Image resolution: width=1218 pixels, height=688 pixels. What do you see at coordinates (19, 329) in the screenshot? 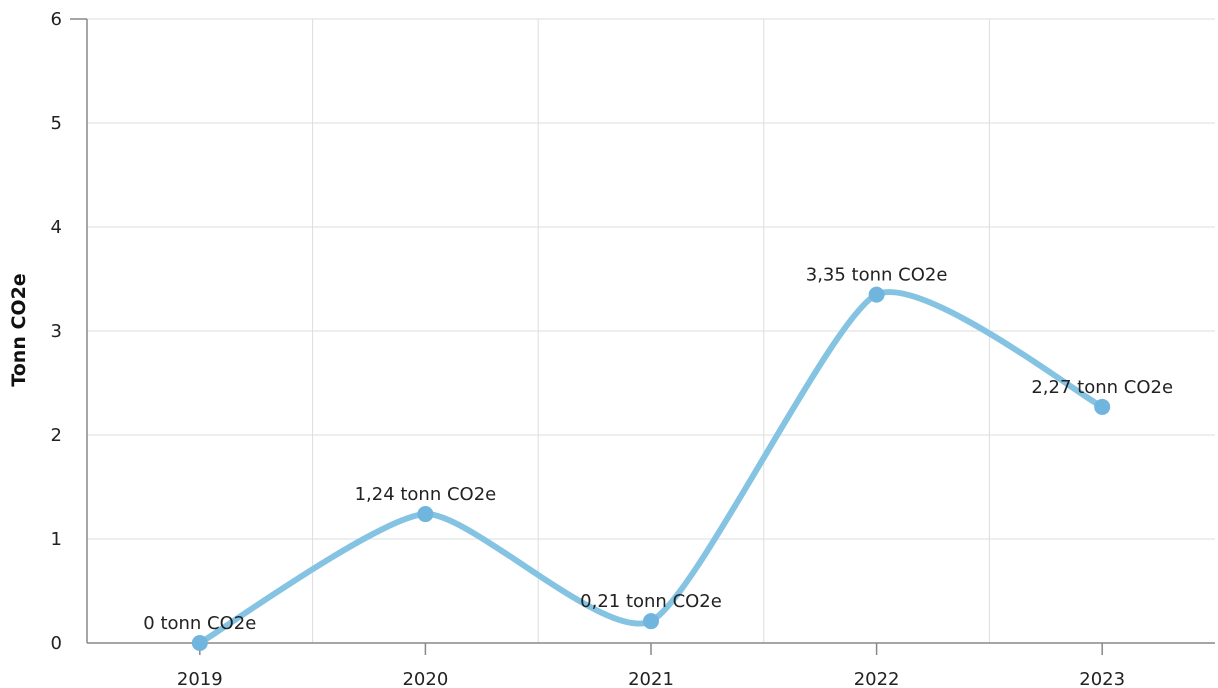
I see `y-axis-label: Tonn CO2e` at bounding box center [19, 329].